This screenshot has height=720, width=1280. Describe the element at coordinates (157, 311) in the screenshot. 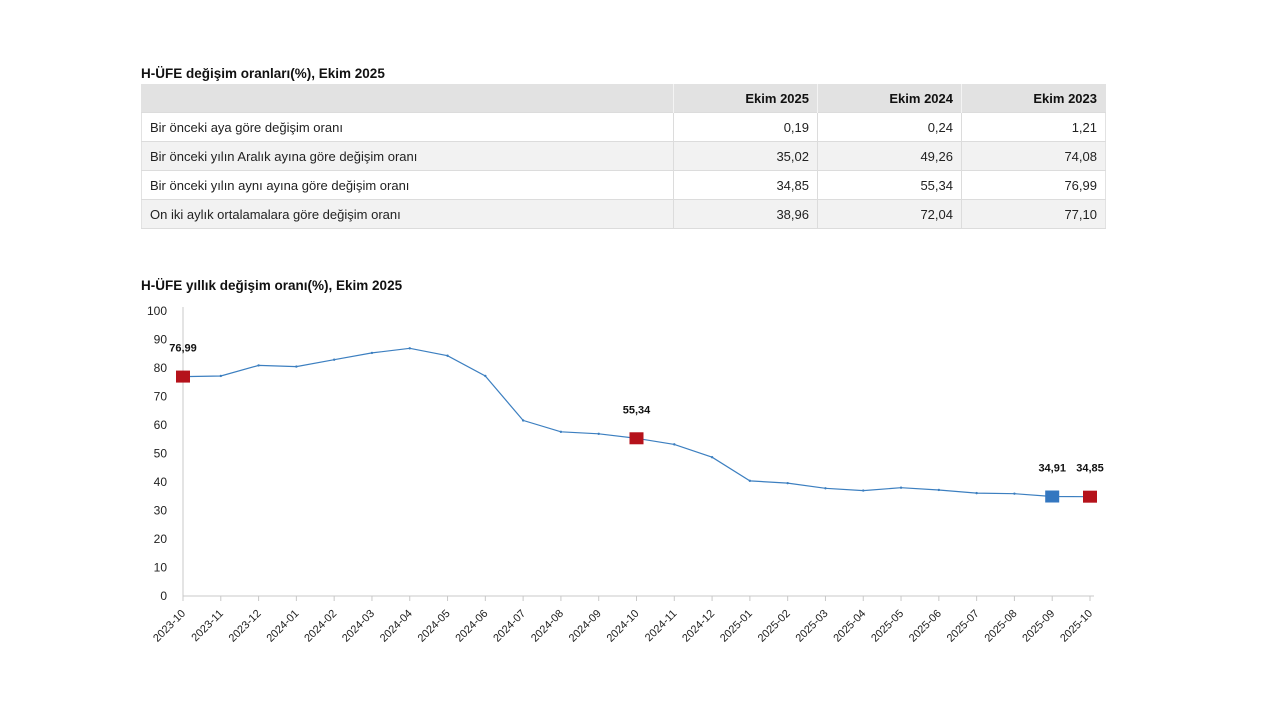

I see `y-tick-label: 100` at that location.